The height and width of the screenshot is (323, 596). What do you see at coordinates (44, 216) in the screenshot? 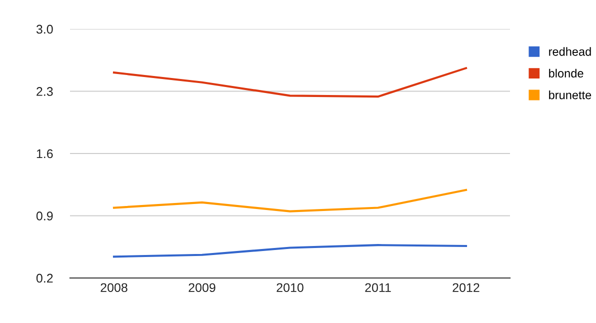
I see `y-tick-label: 0.9` at bounding box center [44, 216].